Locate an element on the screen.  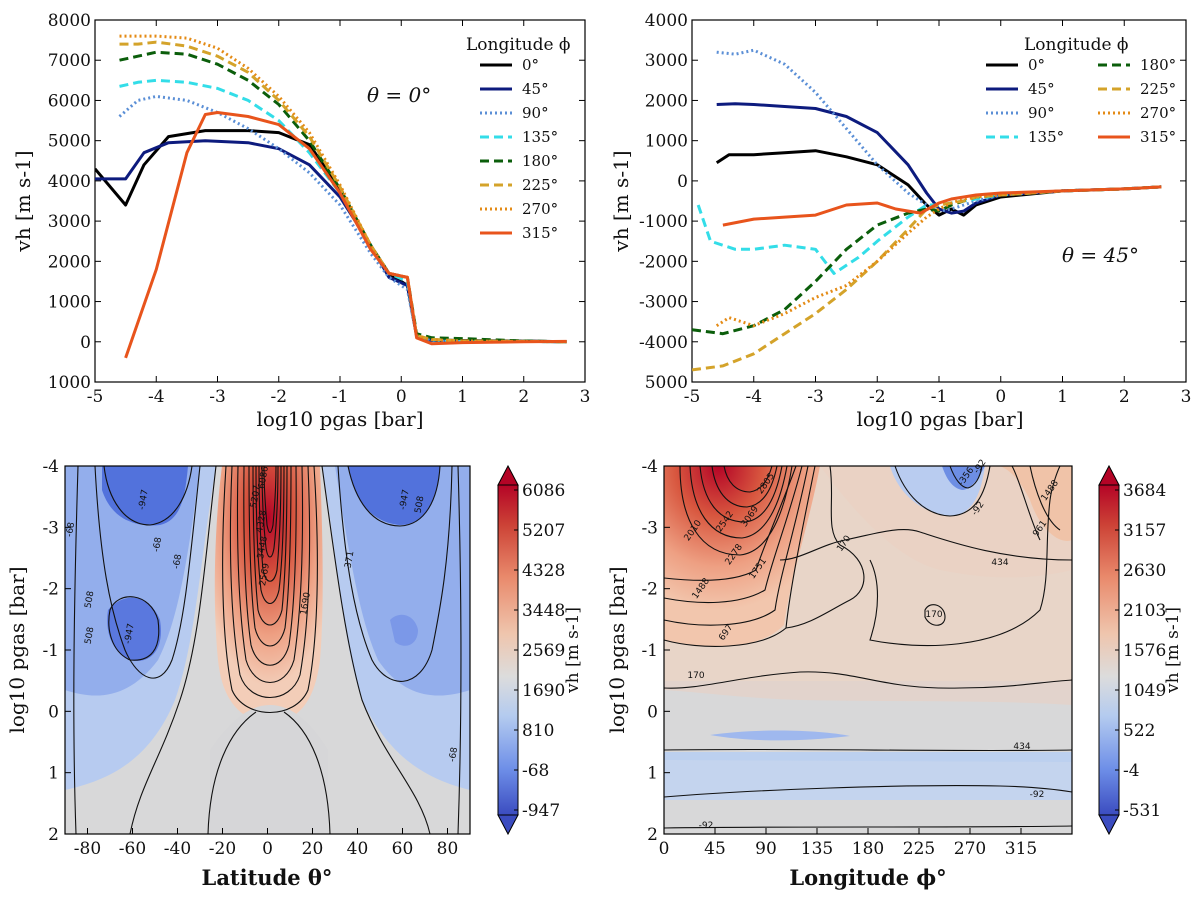
colorbar-tick-label: 2630 is located at coordinates (1144, 571).